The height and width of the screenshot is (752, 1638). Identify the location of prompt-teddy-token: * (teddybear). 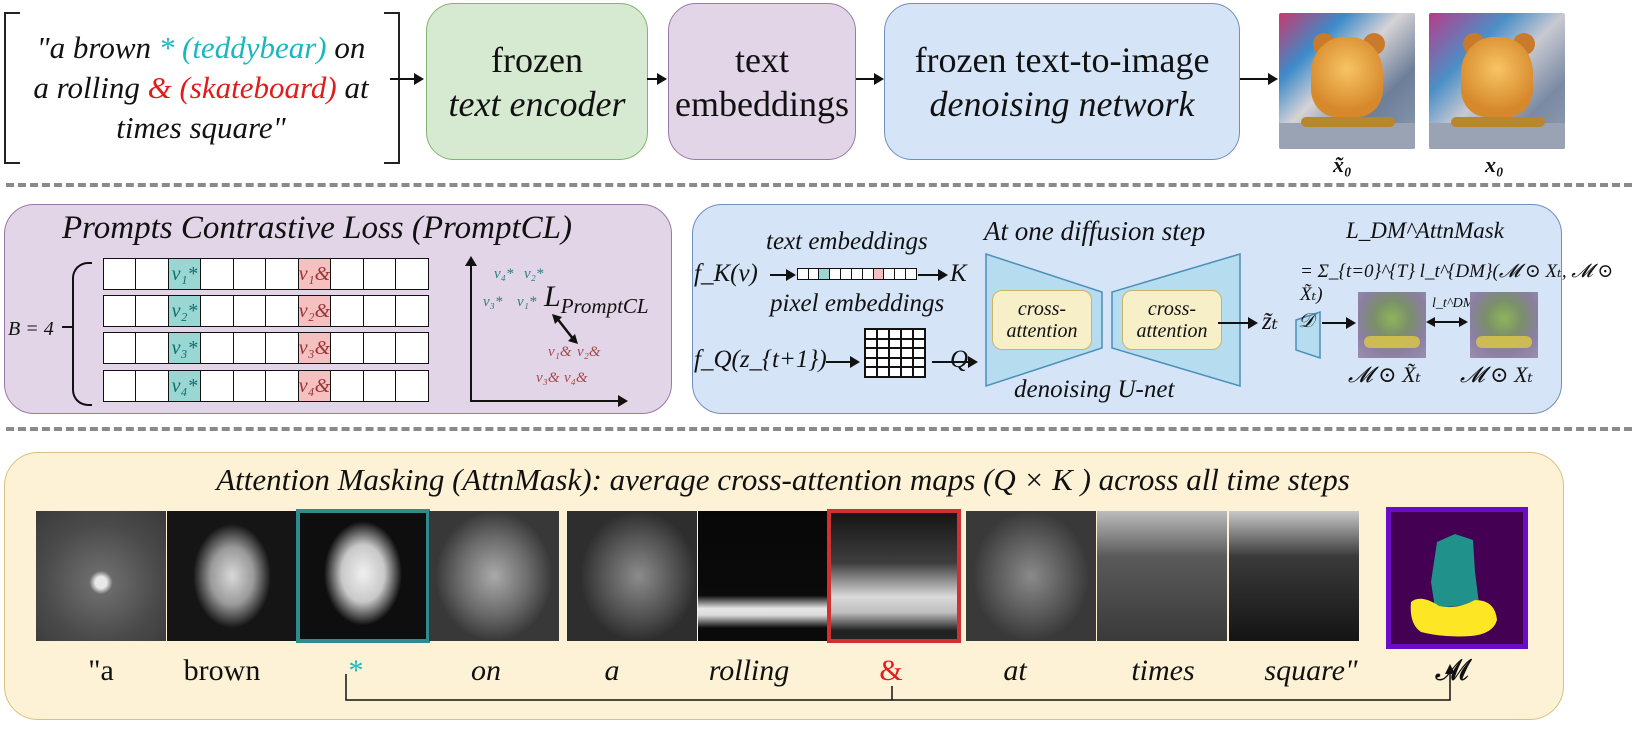
(242, 47).